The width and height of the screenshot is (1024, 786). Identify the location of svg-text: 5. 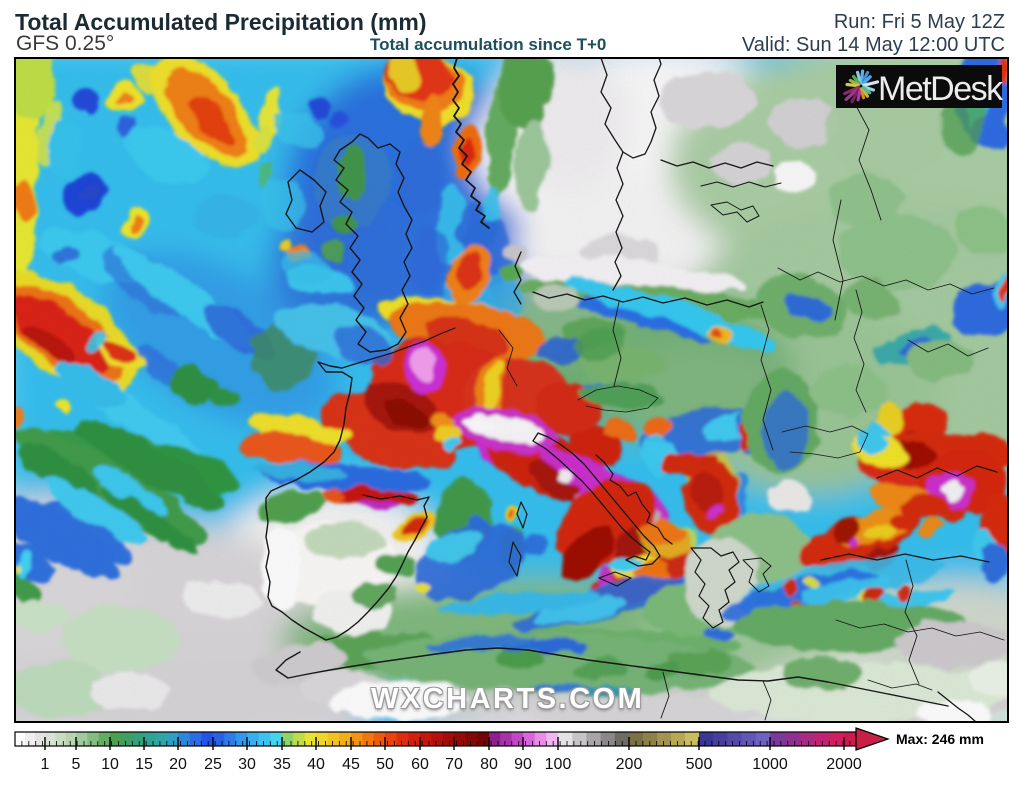
(76, 764).